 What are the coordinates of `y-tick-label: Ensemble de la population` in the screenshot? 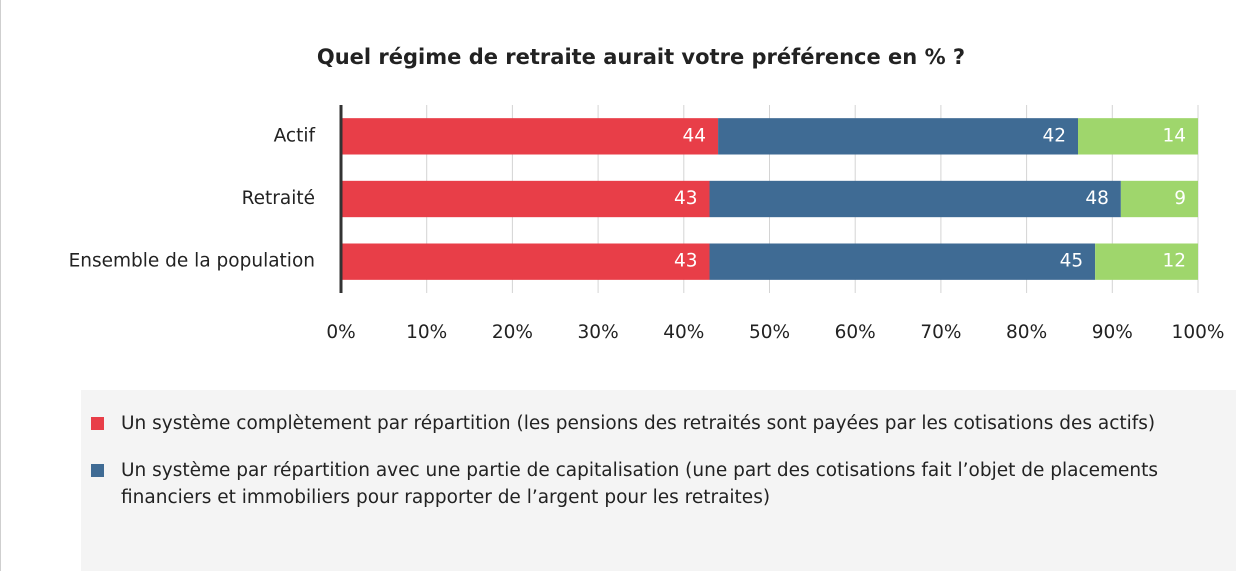 It's located at (192, 261).